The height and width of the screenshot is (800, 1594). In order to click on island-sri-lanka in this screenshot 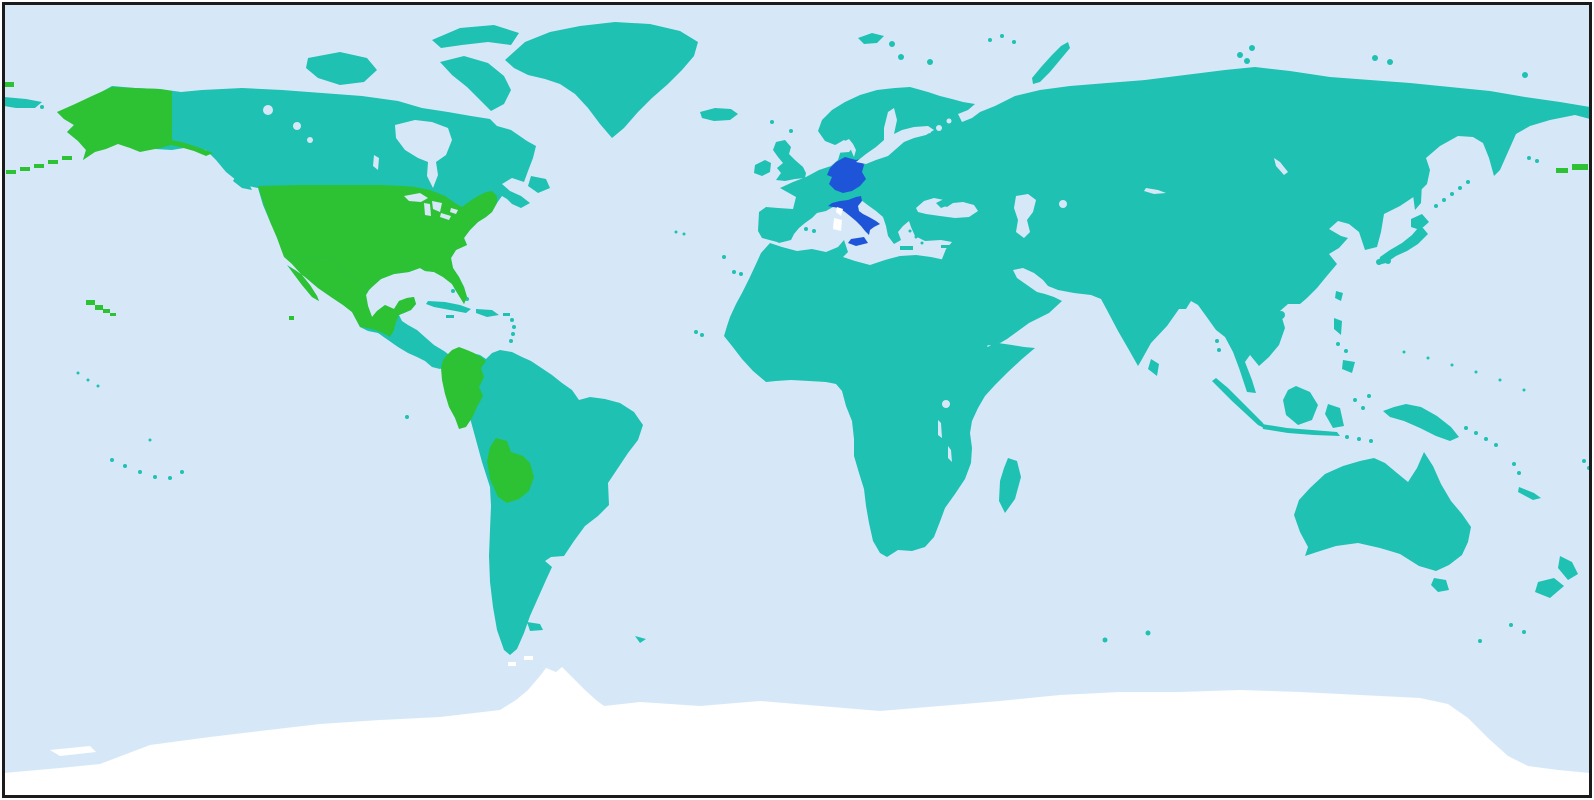, I will do `click(1153, 367)`.